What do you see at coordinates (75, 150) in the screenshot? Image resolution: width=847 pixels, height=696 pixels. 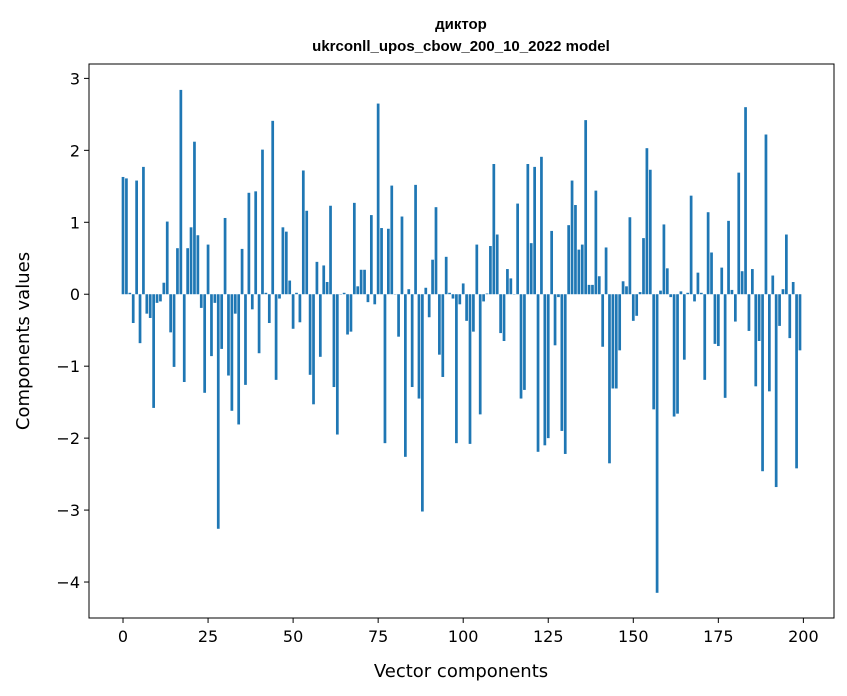 I see `y-tick-label: 2` at bounding box center [75, 150].